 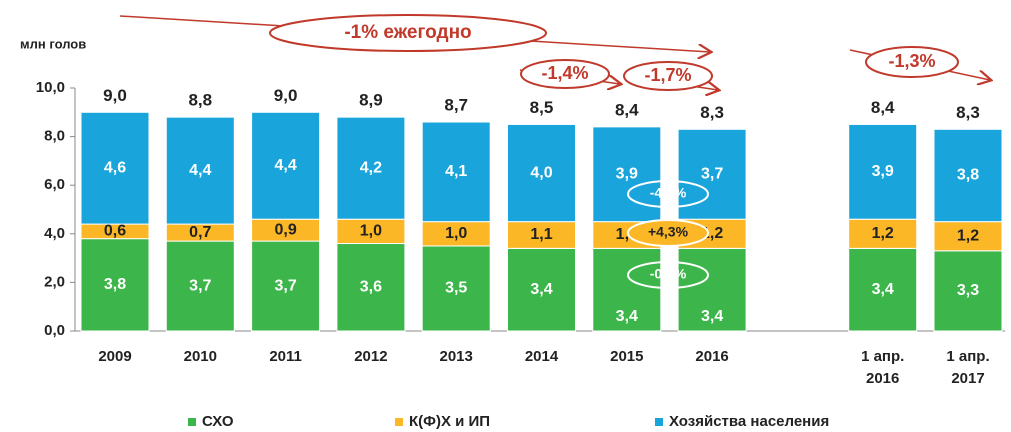 I want to click on annotation: -4,3%, so click(x=668, y=193).